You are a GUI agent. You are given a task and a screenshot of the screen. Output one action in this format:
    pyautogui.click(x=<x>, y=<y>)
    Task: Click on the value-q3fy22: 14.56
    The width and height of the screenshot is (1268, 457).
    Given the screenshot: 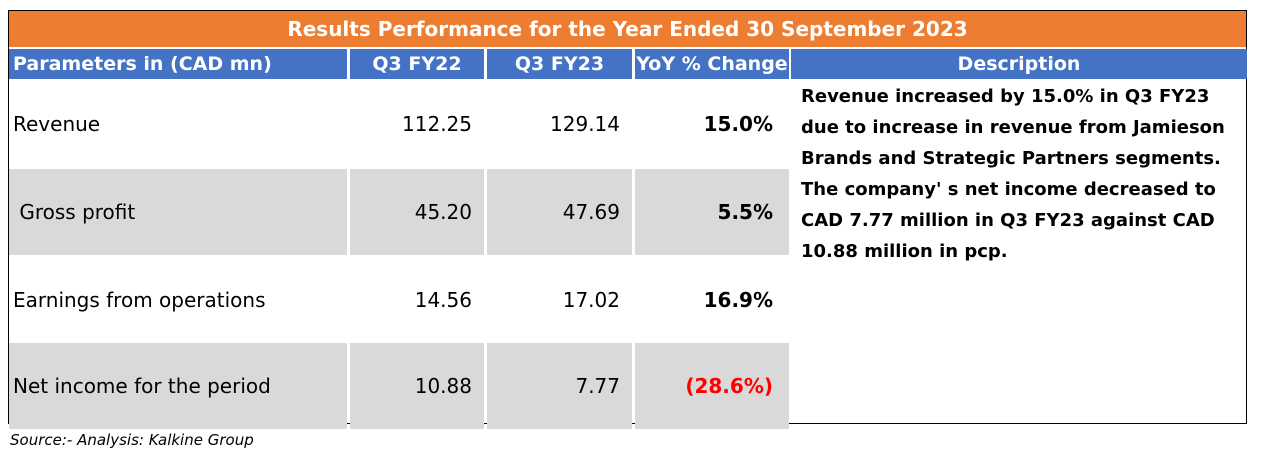 What is the action you would take?
    pyautogui.click(x=443, y=300)
    